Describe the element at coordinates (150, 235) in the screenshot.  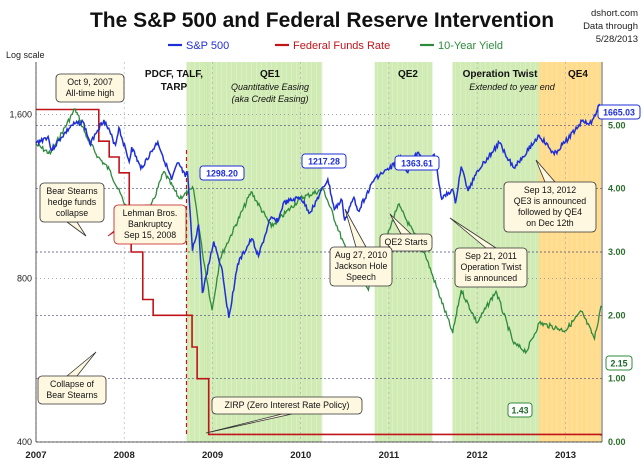
I see `annotation-lehman-text: Sep 15, 2008` at that location.